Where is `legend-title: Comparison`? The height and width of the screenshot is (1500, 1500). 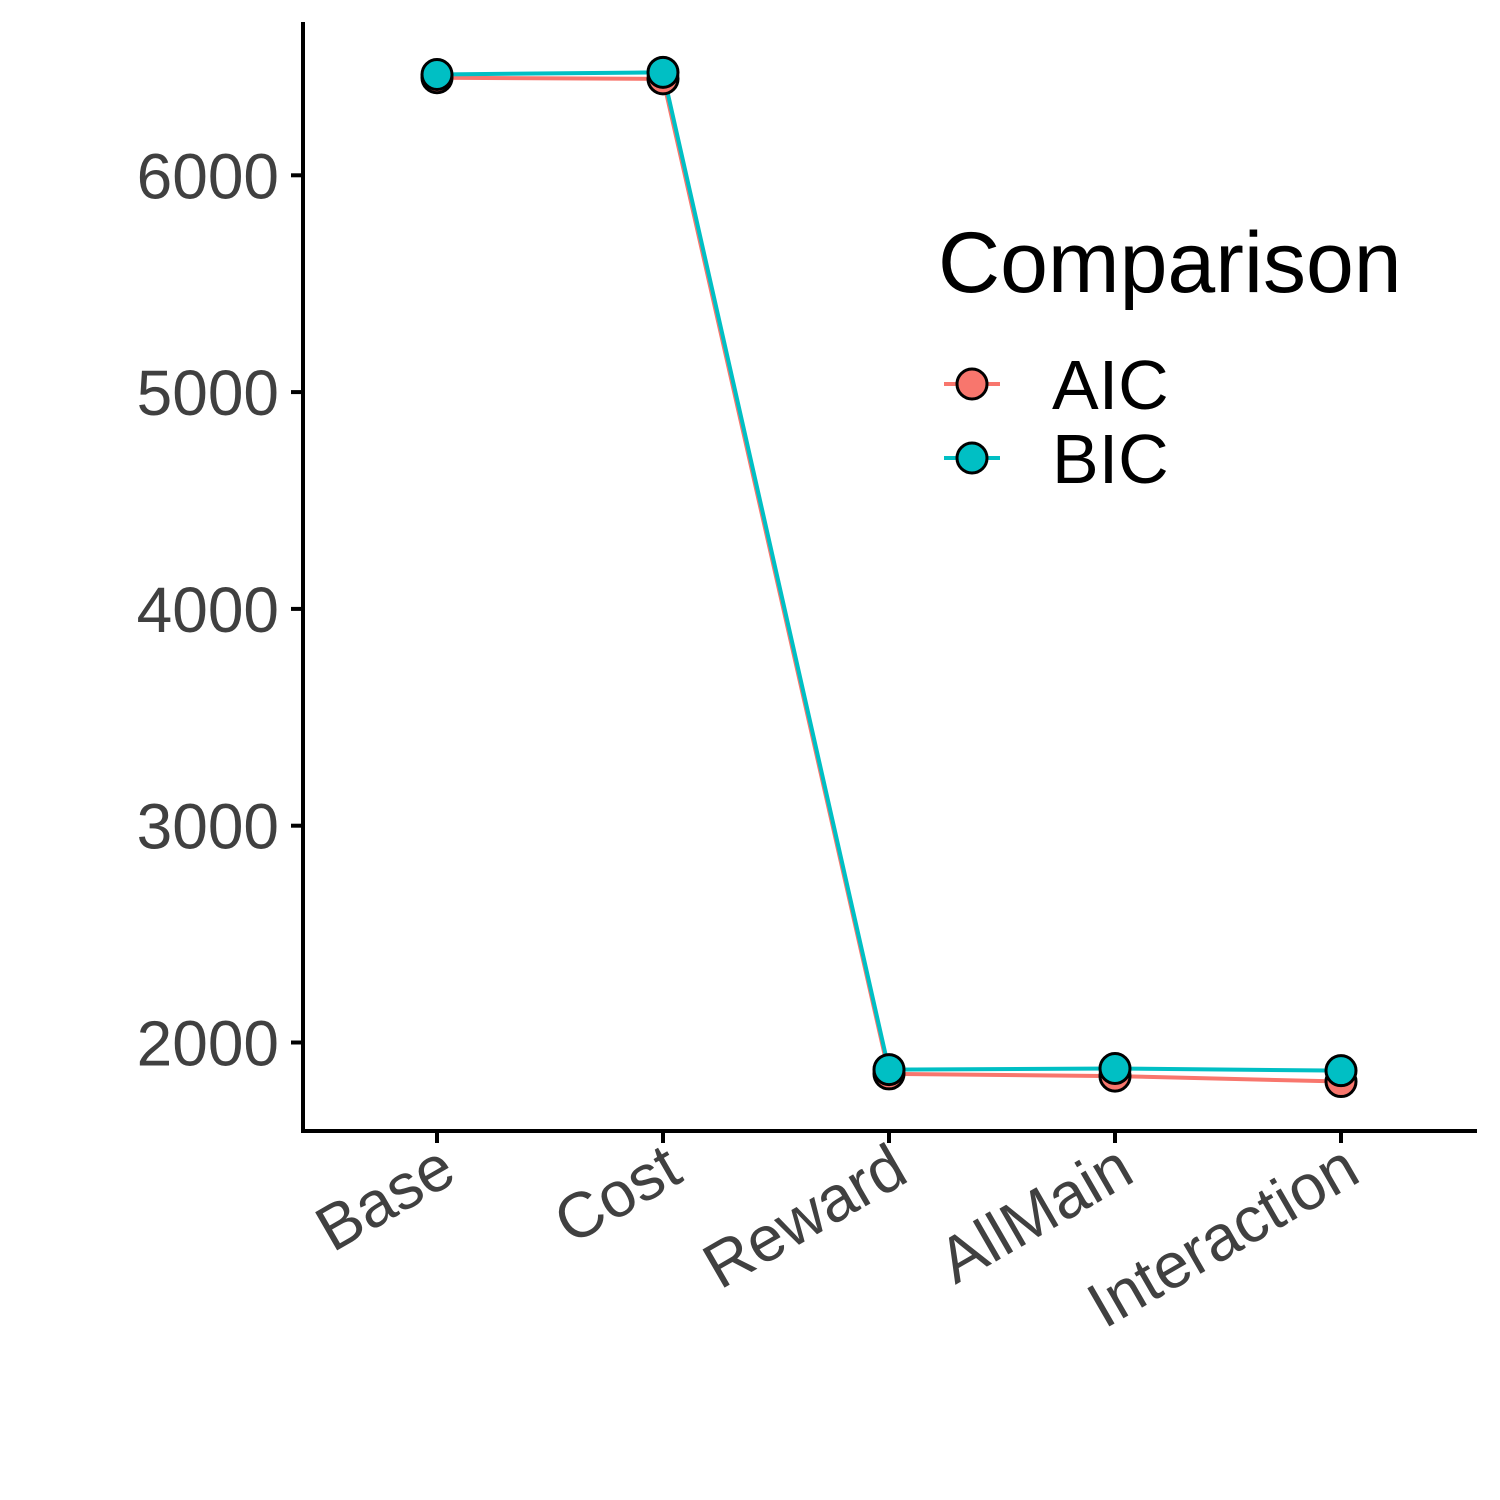 legend-title: Comparison is located at coordinates (1170, 263).